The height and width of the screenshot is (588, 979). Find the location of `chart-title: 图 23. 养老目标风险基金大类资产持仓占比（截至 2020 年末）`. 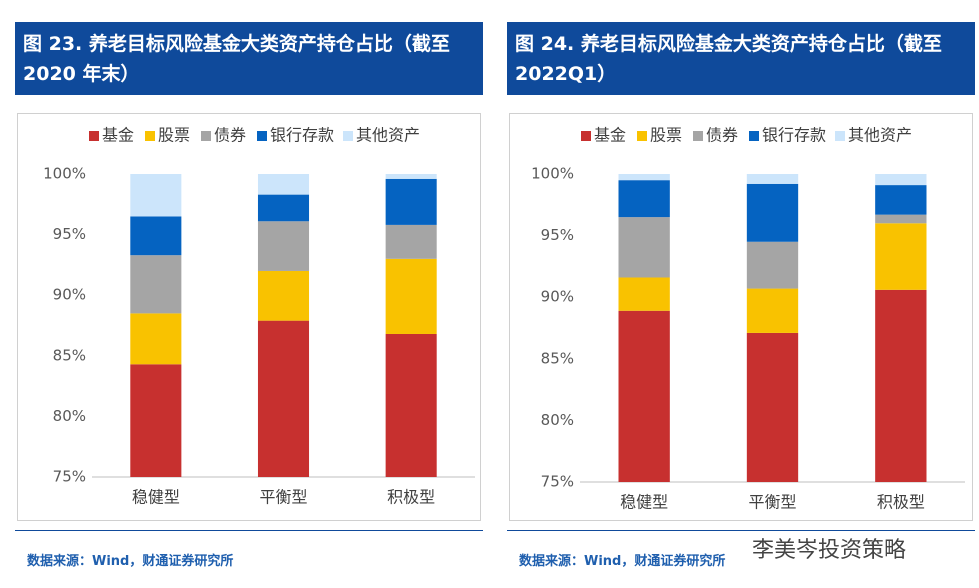

chart-title: 图 23. 养老目标风险基金大类资产持仓占比（截至 2020 年末） is located at coordinates (249, 58).